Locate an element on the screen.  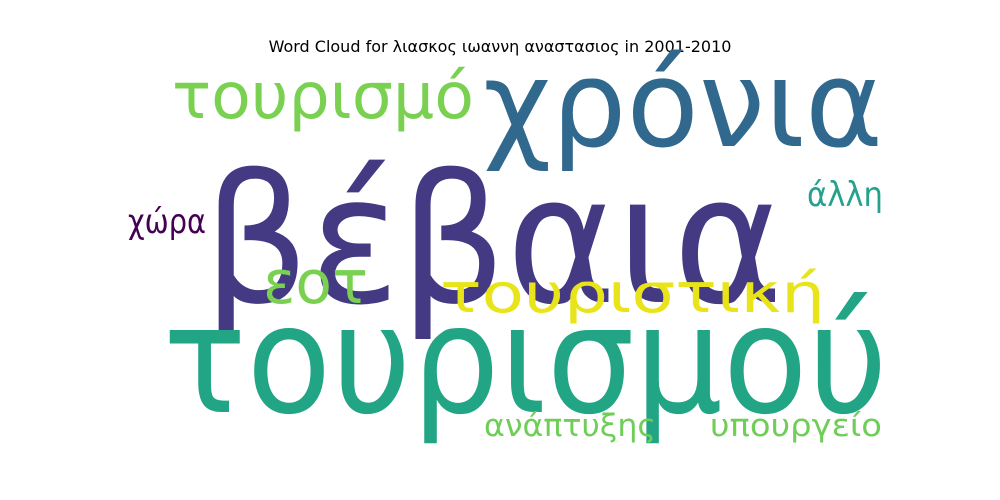
cloud-word-9: ανάπτυξης is located at coordinates (570, 426).